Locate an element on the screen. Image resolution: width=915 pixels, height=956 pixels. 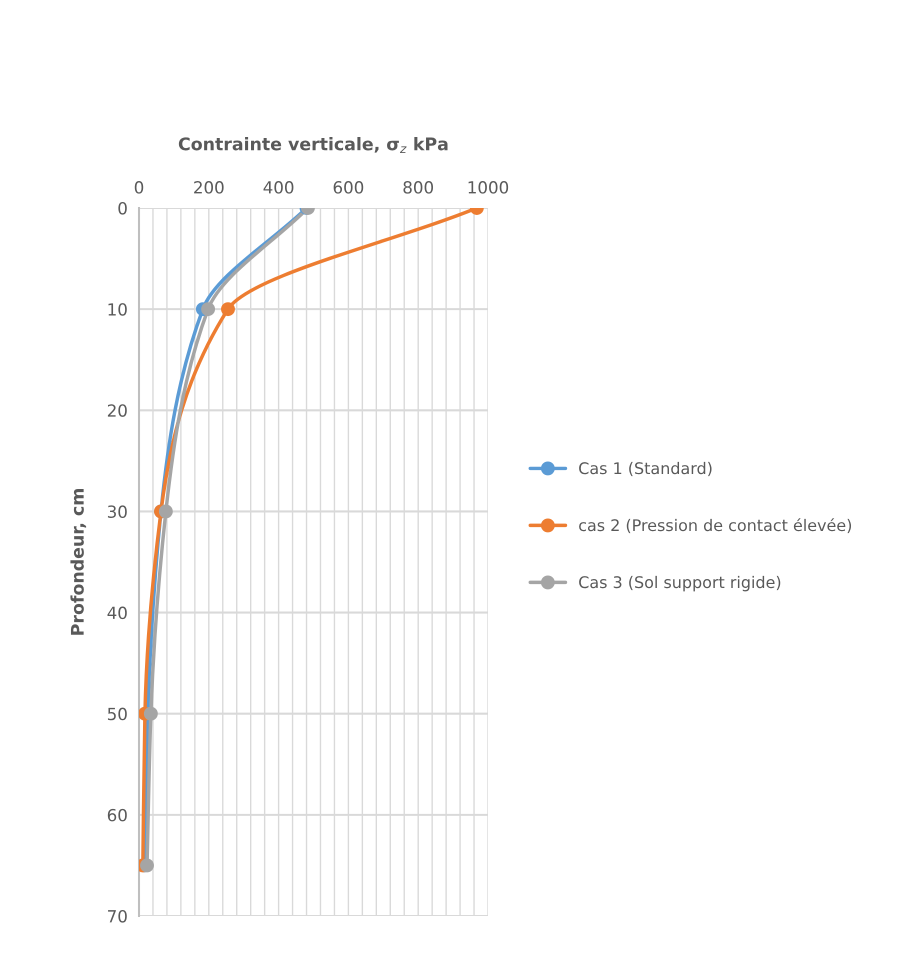
x-tick-label: 0 is located at coordinates (139, 187).